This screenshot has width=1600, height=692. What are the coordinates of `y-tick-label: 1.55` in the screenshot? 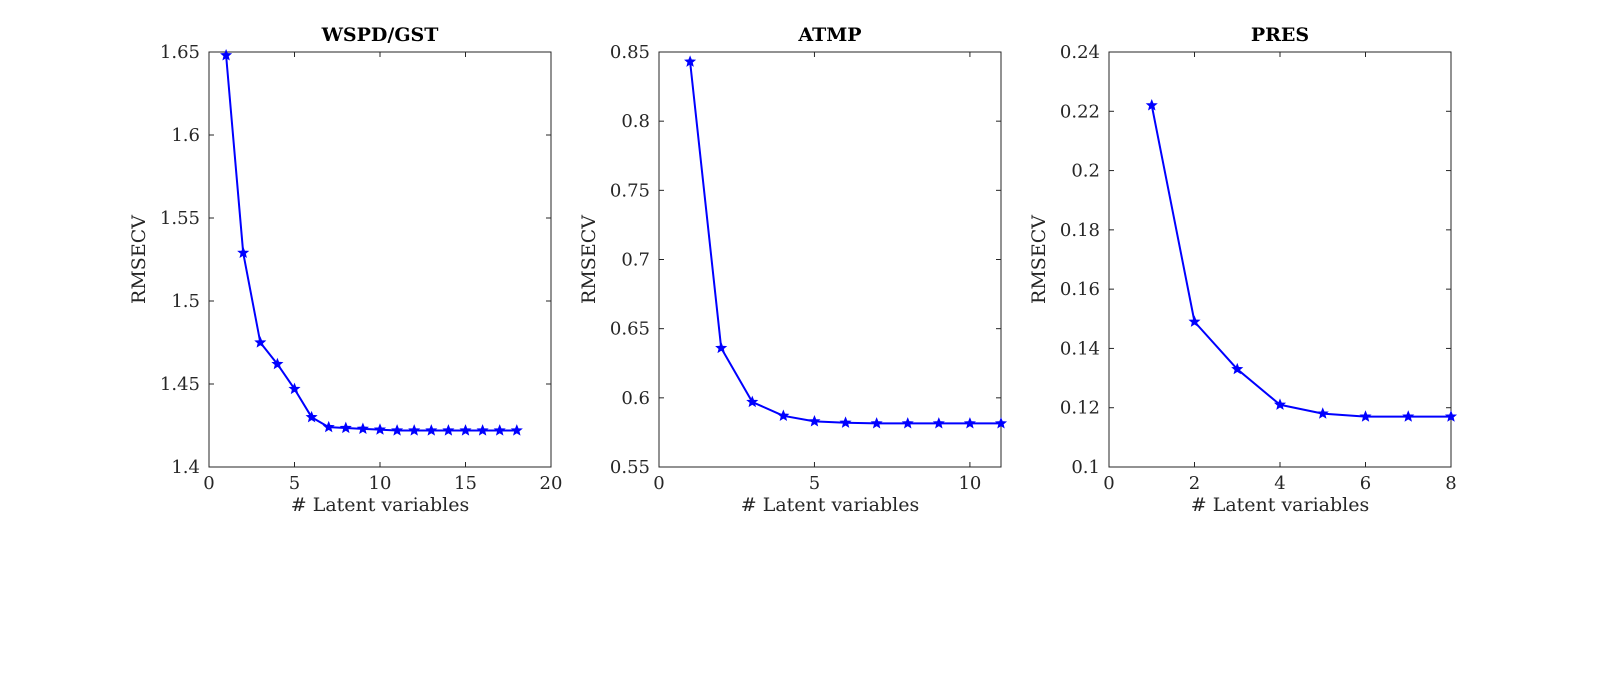 It's located at (180, 218).